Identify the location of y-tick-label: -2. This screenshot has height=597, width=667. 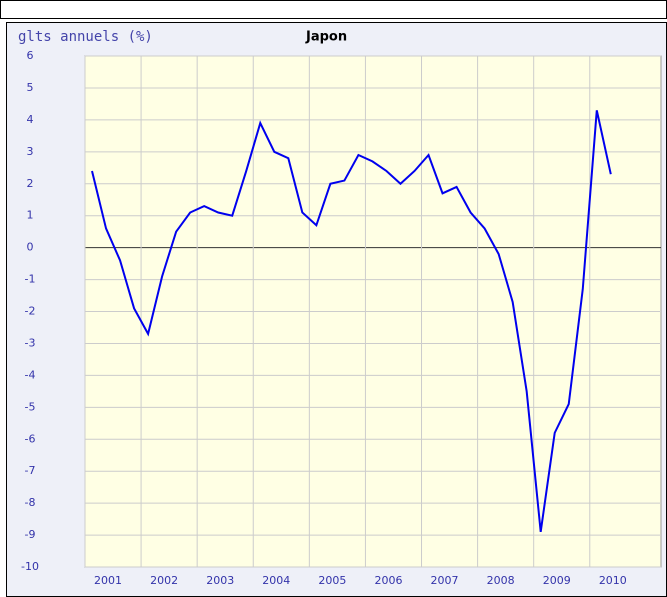
(30, 311).